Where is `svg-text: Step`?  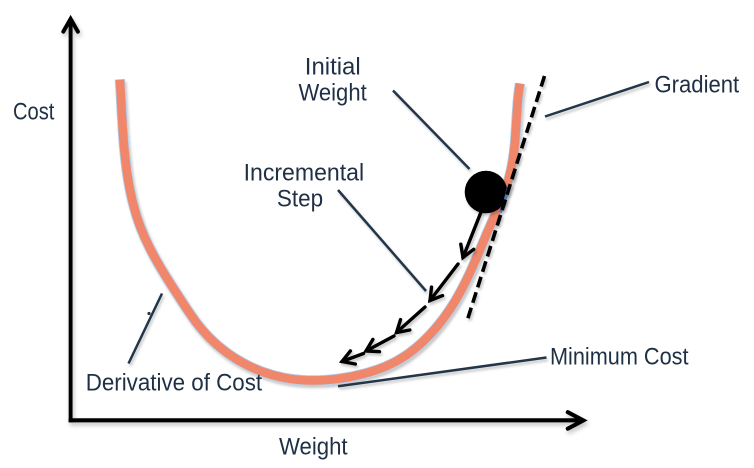
svg-text: Step is located at coordinates (300, 199).